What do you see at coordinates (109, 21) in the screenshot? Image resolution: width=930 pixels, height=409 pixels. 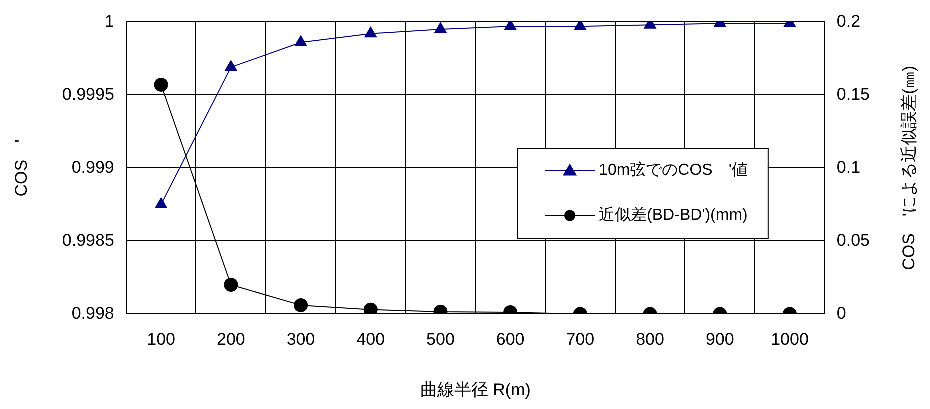 I see `y-tick-label: 1` at bounding box center [109, 21].